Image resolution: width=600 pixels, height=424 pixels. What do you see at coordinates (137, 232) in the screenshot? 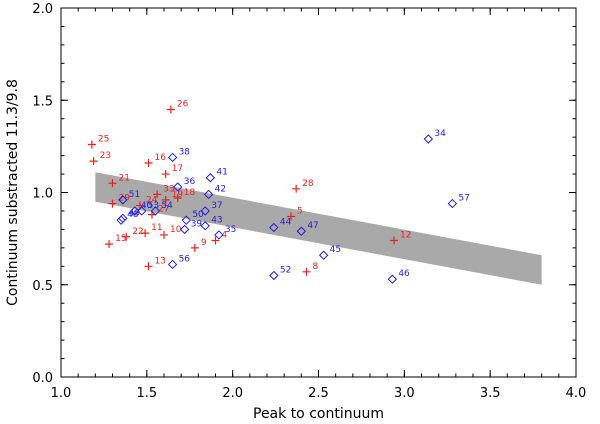
I see `point-label: 22` at bounding box center [137, 232].